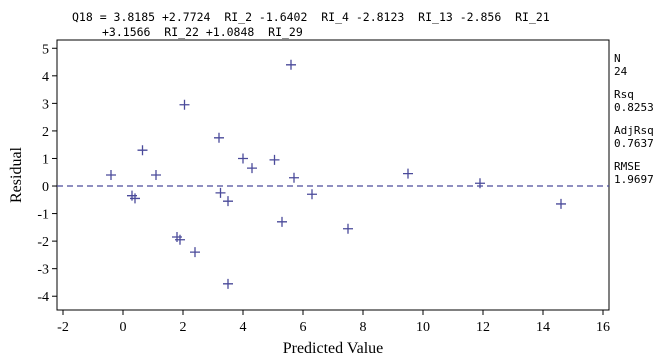 The width and height of the screenshot is (667, 358). What do you see at coordinates (16, 174) in the screenshot?
I see `y-axis-title: Residual` at bounding box center [16, 174].